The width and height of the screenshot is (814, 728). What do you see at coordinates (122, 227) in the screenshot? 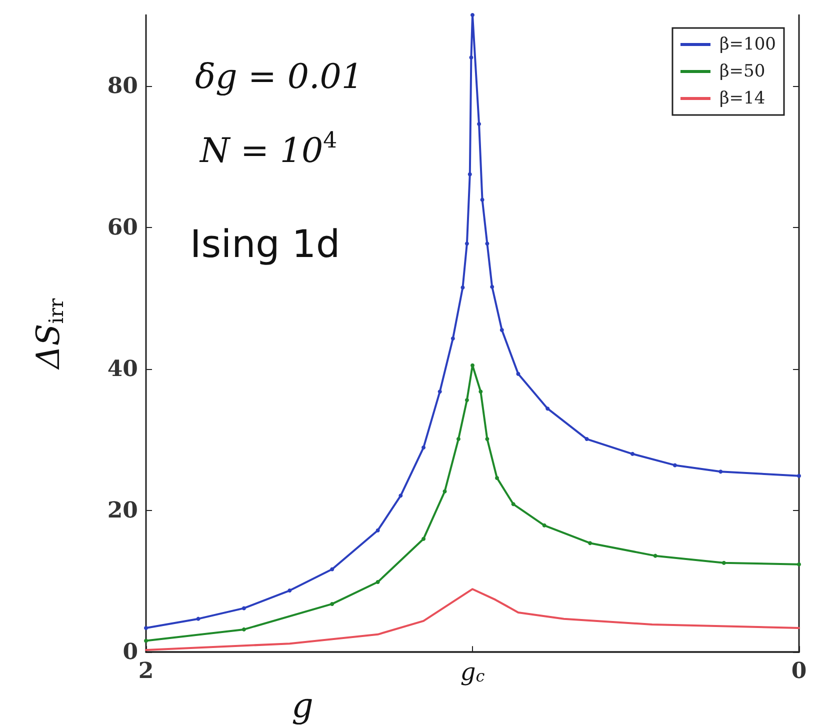
I see `y-tick-label: 60` at bounding box center [122, 227].